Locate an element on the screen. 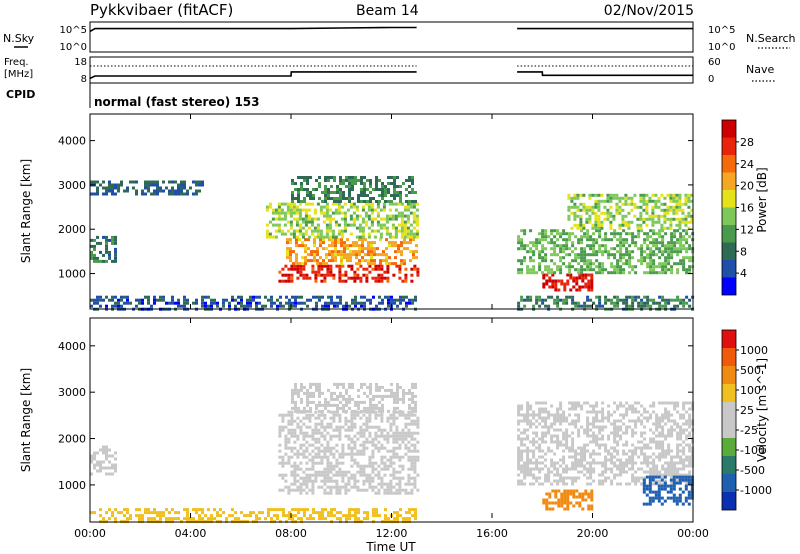 The width and height of the screenshot is (800, 554). y-tick-label: 2000 is located at coordinates (72, 229).